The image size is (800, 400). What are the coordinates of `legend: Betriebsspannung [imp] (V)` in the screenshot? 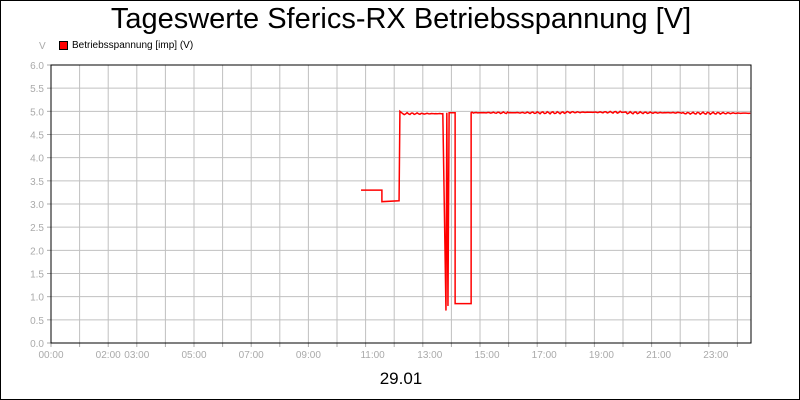 It's located at (126, 45).